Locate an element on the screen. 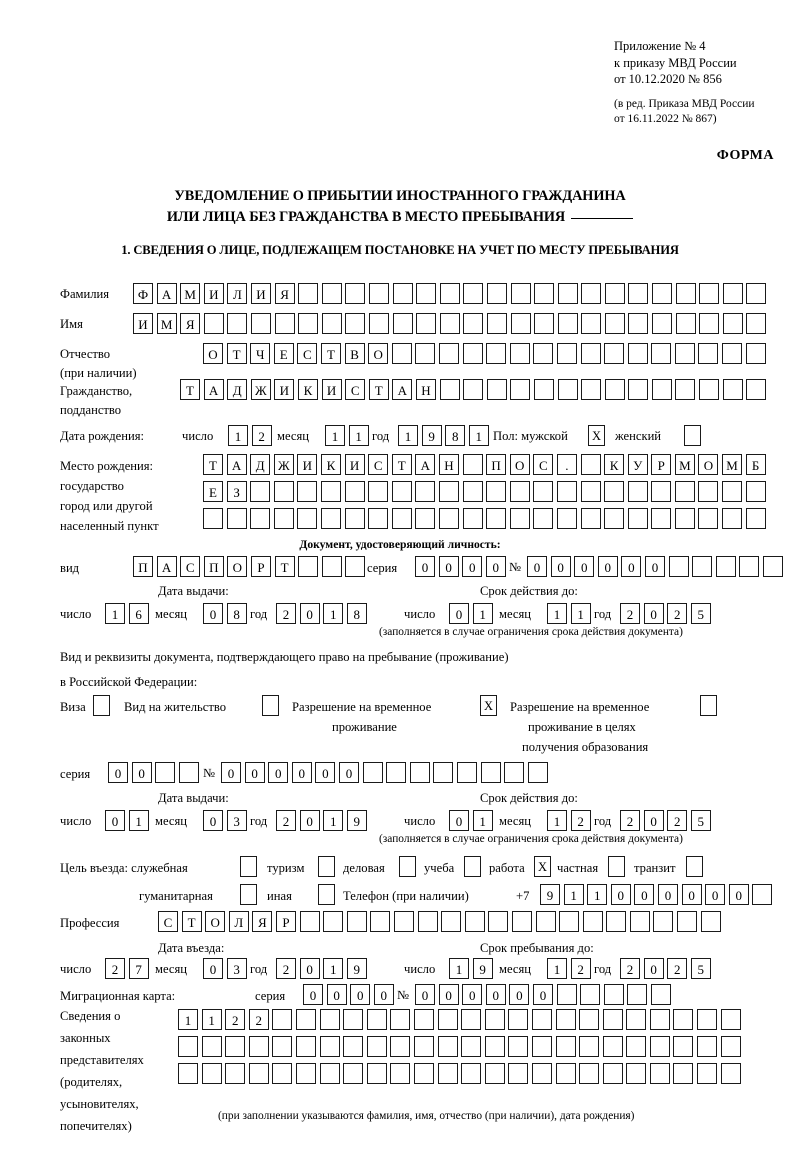 The height and width of the screenshot is (1163, 800). char-cell: М is located at coordinates (190, 293).